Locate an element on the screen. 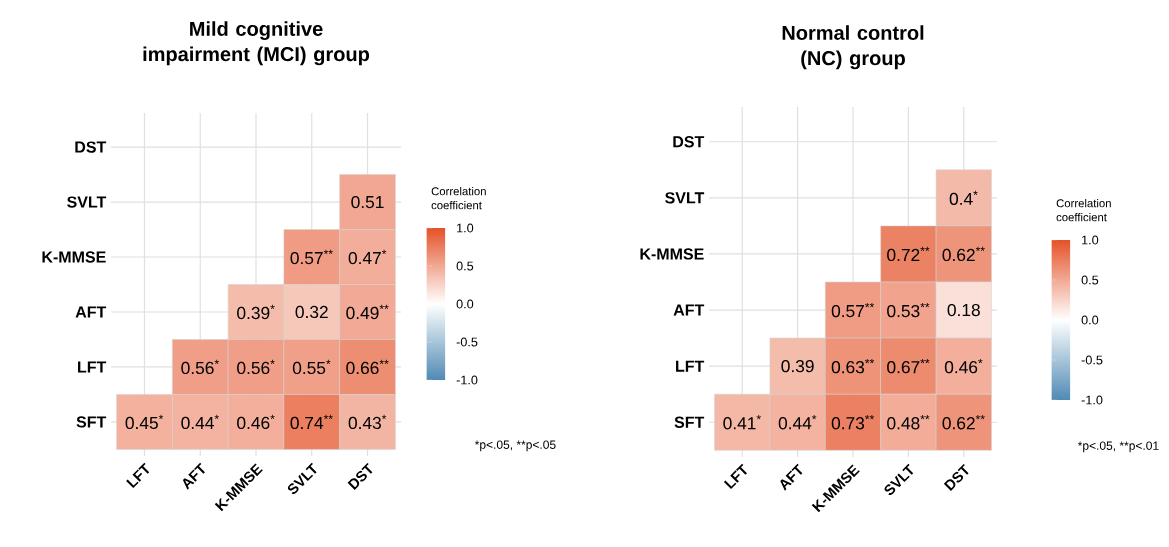 This screenshot has height=547, width=1169. data-label: 0.72$^{**}$ is located at coordinates (908, 254).